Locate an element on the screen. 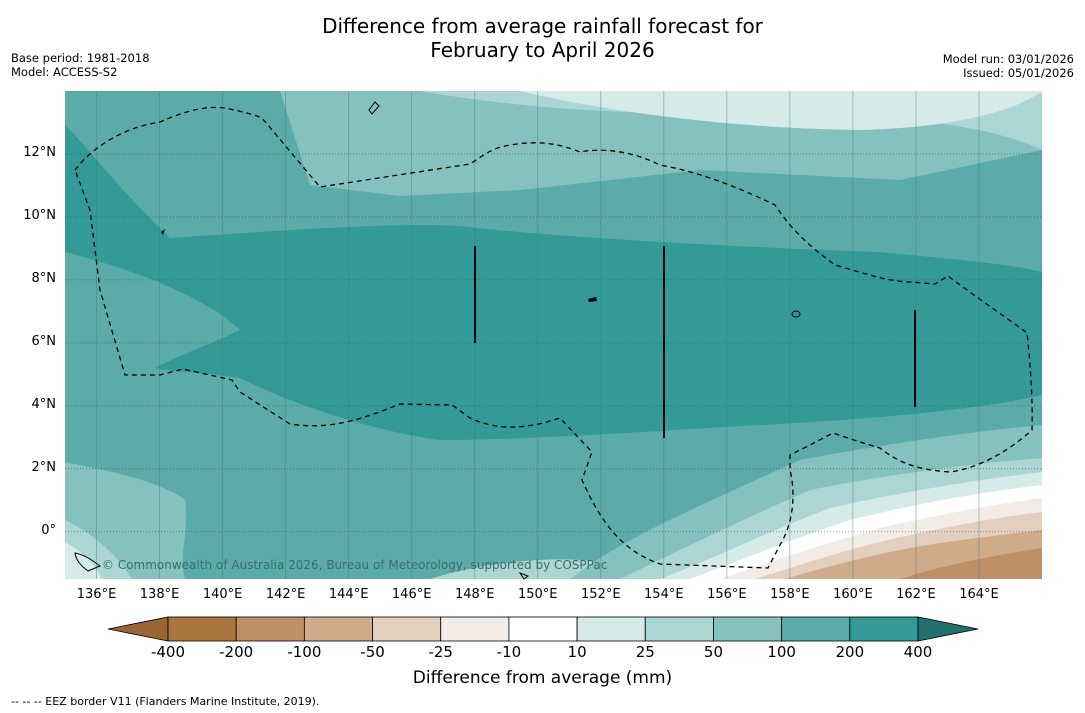 The width and height of the screenshot is (1085, 713). island-png-coast is located at coordinates (88, 562).